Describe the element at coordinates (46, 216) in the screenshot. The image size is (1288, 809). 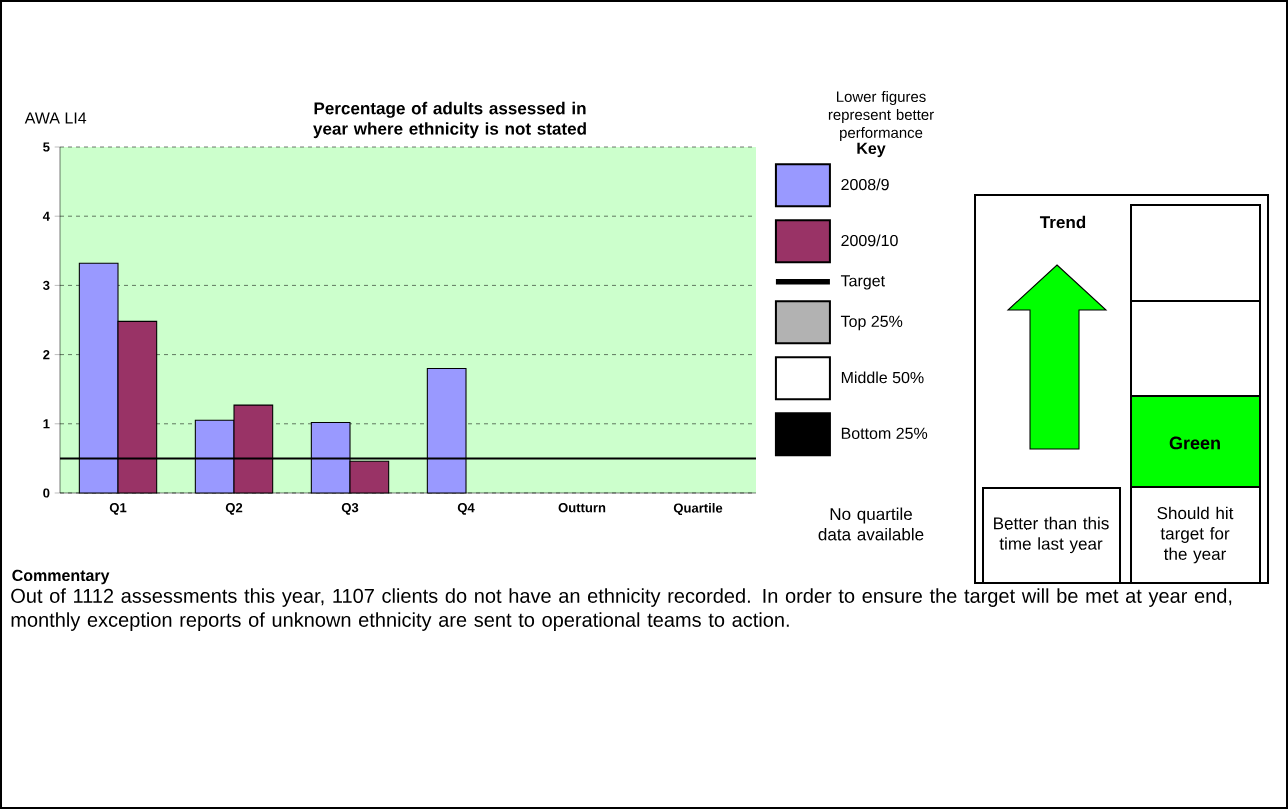
I see `y-tick-label: 4` at that location.